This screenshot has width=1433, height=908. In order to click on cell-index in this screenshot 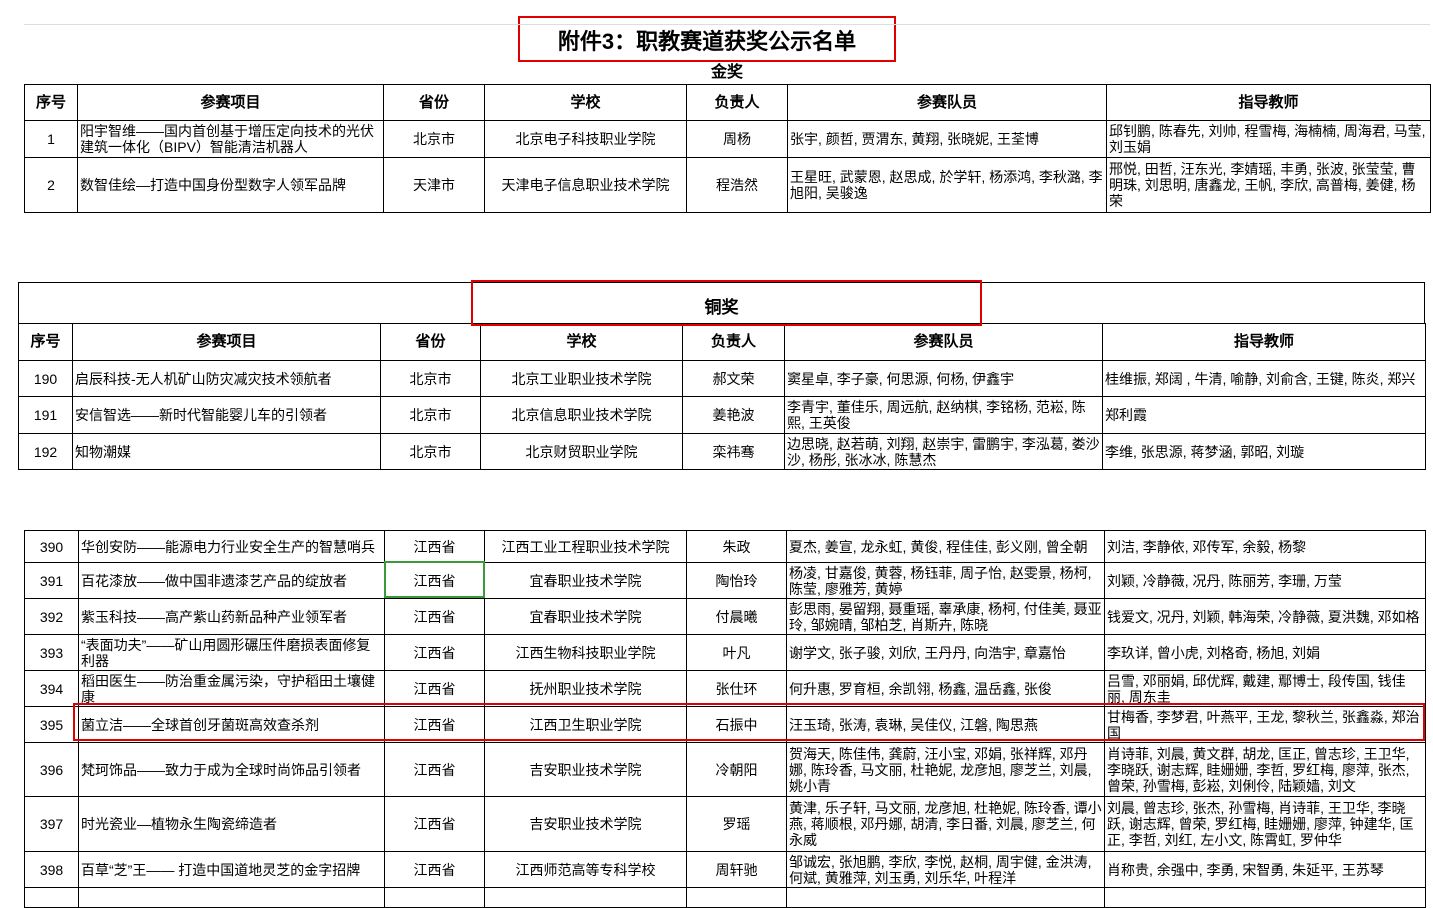, I will do `click(51, 897)`.